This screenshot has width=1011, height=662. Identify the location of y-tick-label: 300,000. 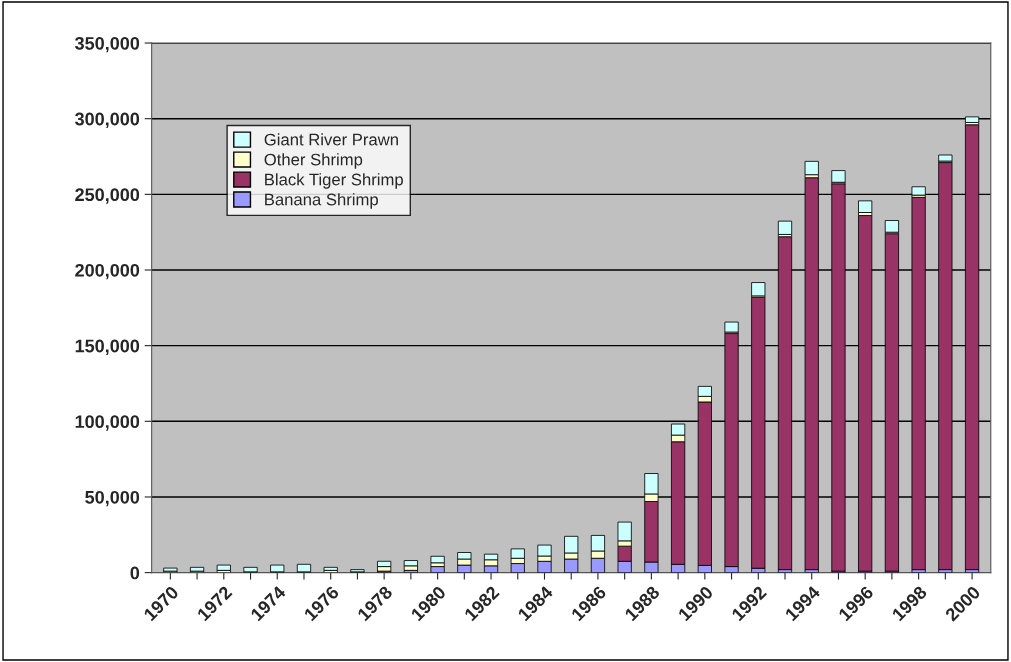
(107, 120).